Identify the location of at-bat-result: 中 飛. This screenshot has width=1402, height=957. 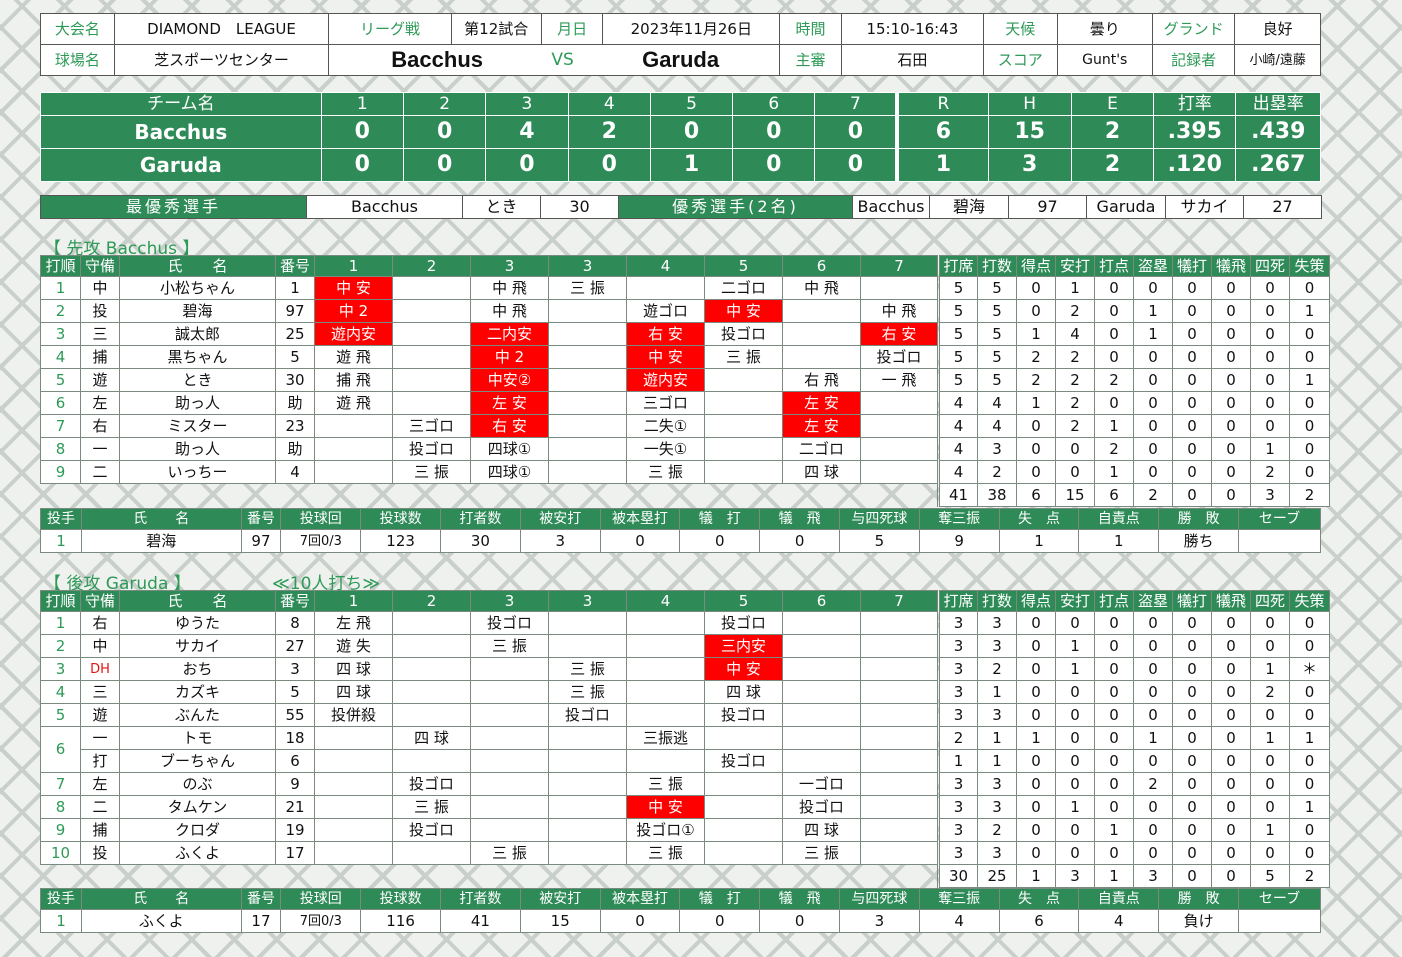
(509, 288).